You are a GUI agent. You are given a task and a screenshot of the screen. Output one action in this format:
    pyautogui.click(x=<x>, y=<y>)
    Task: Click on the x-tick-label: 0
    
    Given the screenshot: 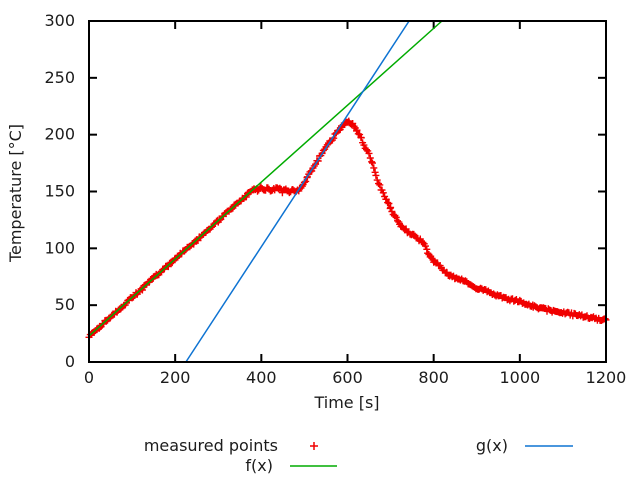 What is the action you would take?
    pyautogui.click(x=89, y=377)
    